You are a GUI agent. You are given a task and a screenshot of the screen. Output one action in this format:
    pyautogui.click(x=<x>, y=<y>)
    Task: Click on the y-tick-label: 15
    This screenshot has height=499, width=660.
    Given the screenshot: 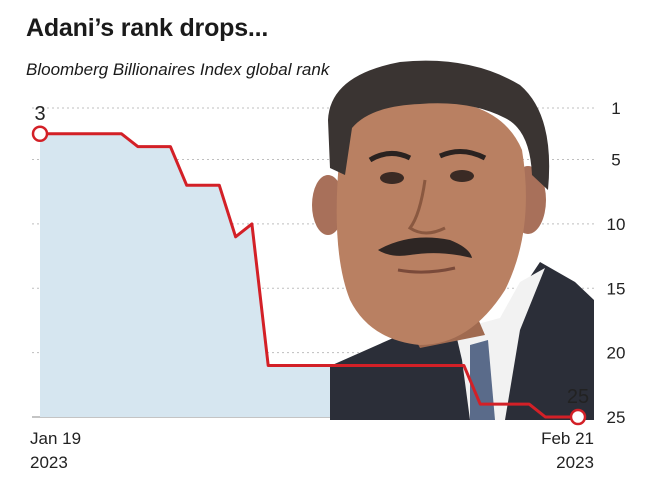 What is the action you would take?
    pyautogui.click(x=616, y=288)
    